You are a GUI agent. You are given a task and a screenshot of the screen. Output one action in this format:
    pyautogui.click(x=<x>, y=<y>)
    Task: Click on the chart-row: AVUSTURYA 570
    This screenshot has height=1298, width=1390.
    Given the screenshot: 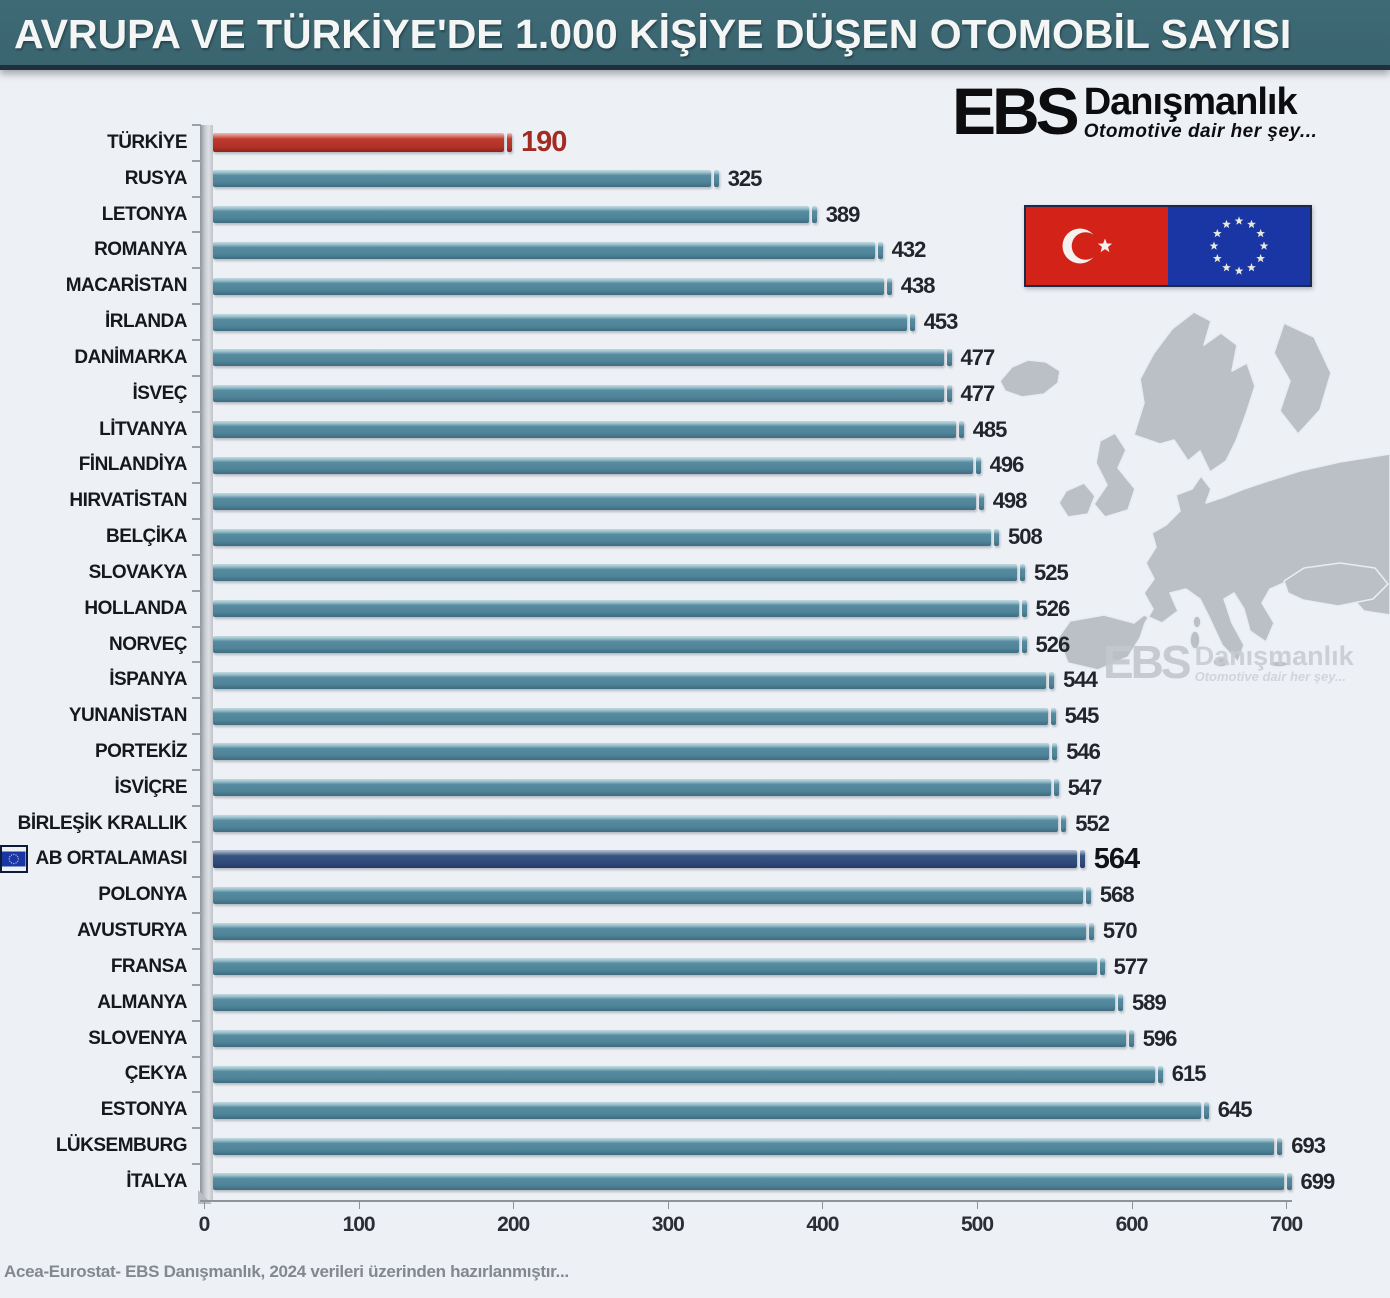 What is the action you would take?
    pyautogui.click(x=695, y=931)
    